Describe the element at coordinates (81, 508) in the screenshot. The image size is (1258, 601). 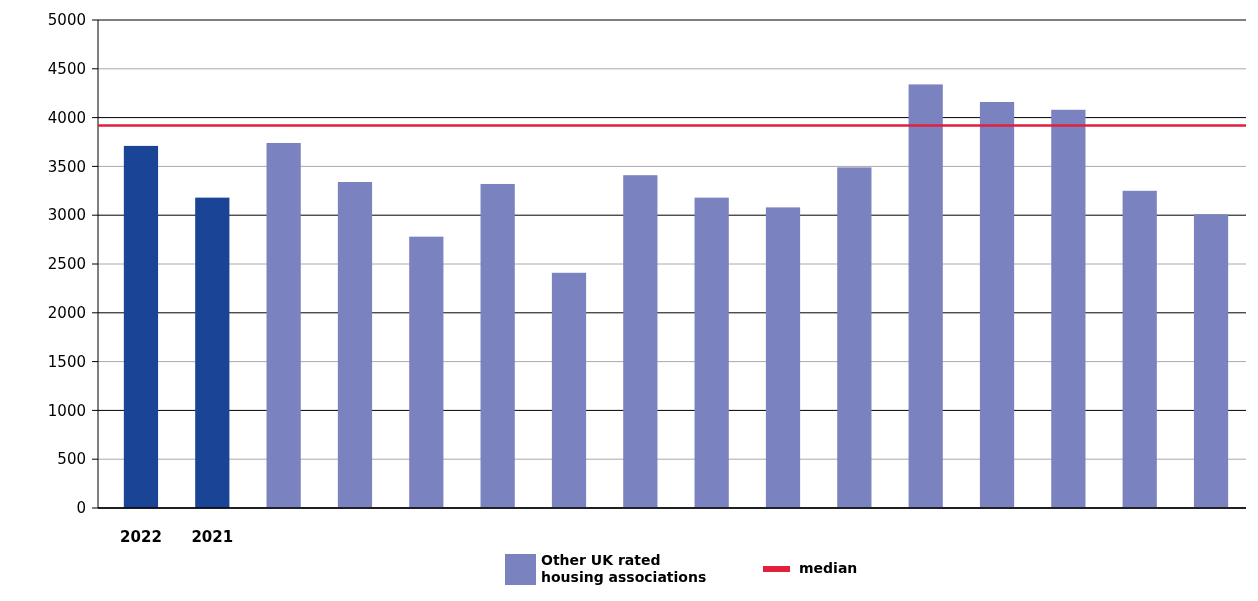
I see `y-tick-label: 0` at that location.